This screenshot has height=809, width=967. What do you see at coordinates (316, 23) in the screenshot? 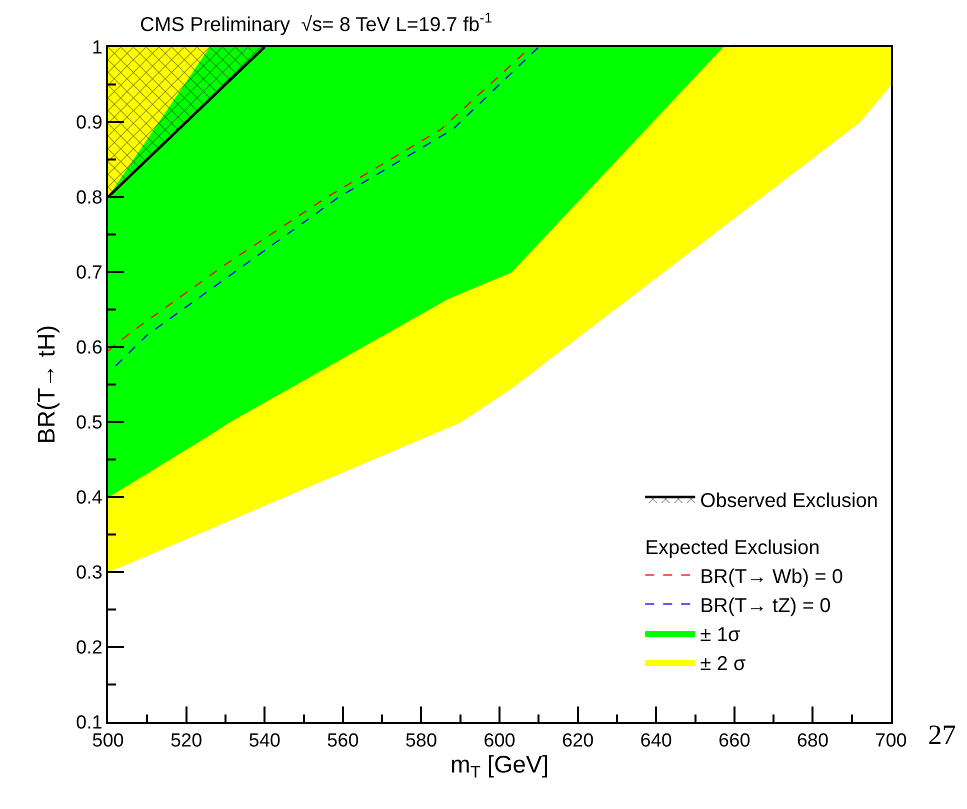
I see `chart-title: CMS Preliminary √s= 8 TeV L=19.7 fb$^{-1}$` at bounding box center [316, 23].